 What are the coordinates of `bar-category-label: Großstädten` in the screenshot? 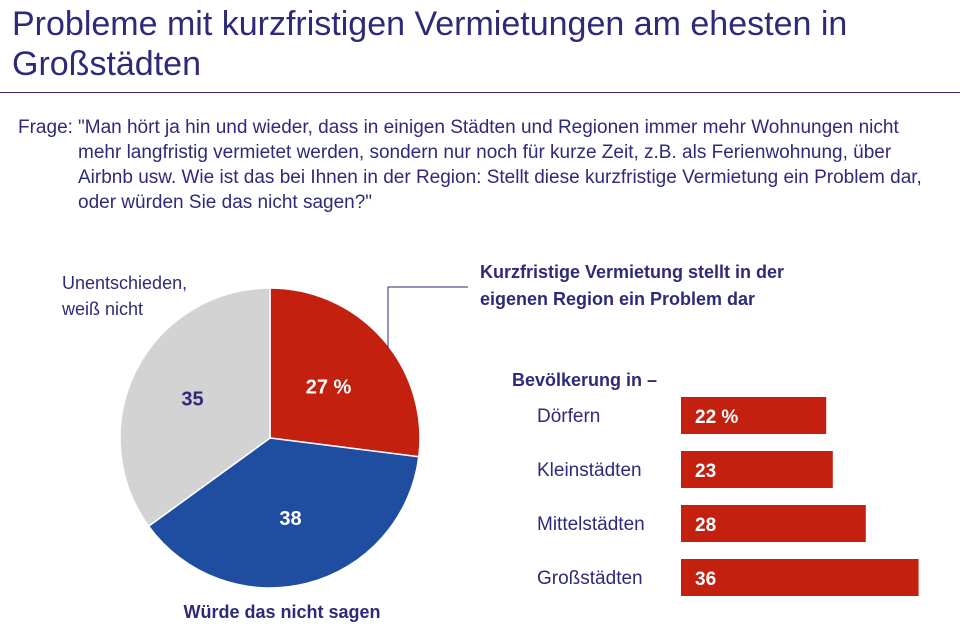 It's located at (590, 578).